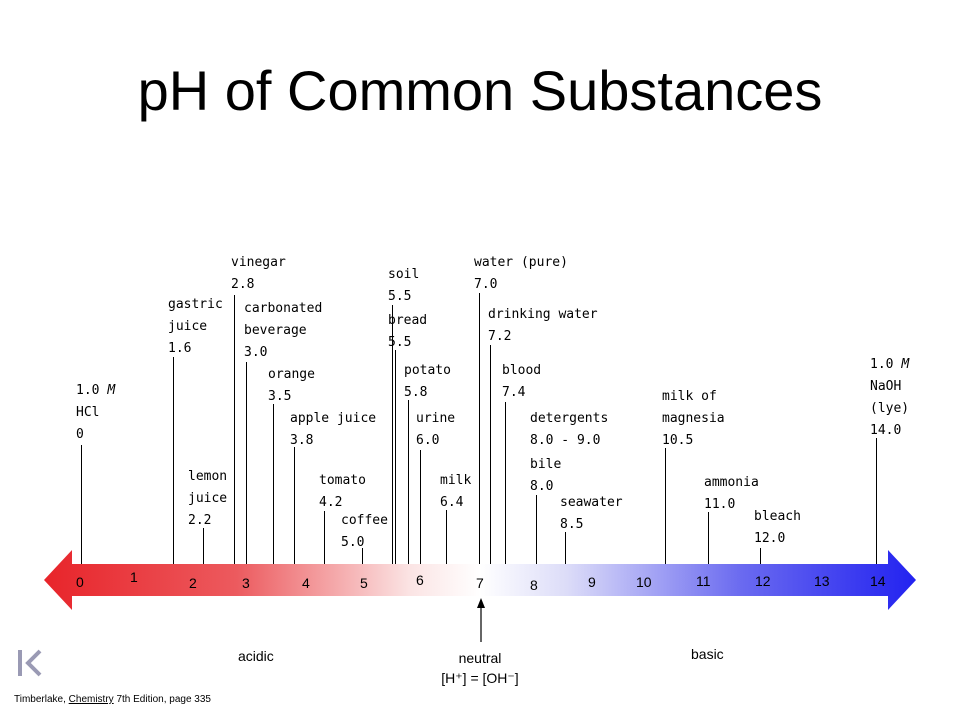 This screenshot has height=720, width=960. What do you see at coordinates (543, 325) in the screenshot?
I see `label-drinking-water: drinking water 7.2` at bounding box center [543, 325].